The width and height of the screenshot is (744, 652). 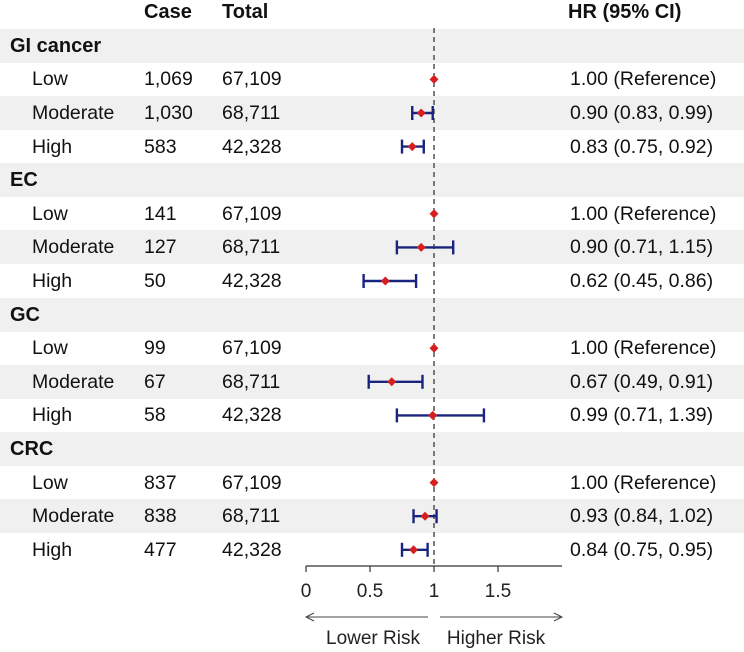 I want to click on row-hr-label: 0.99 (0.71, 1.39), so click(x=642, y=415).